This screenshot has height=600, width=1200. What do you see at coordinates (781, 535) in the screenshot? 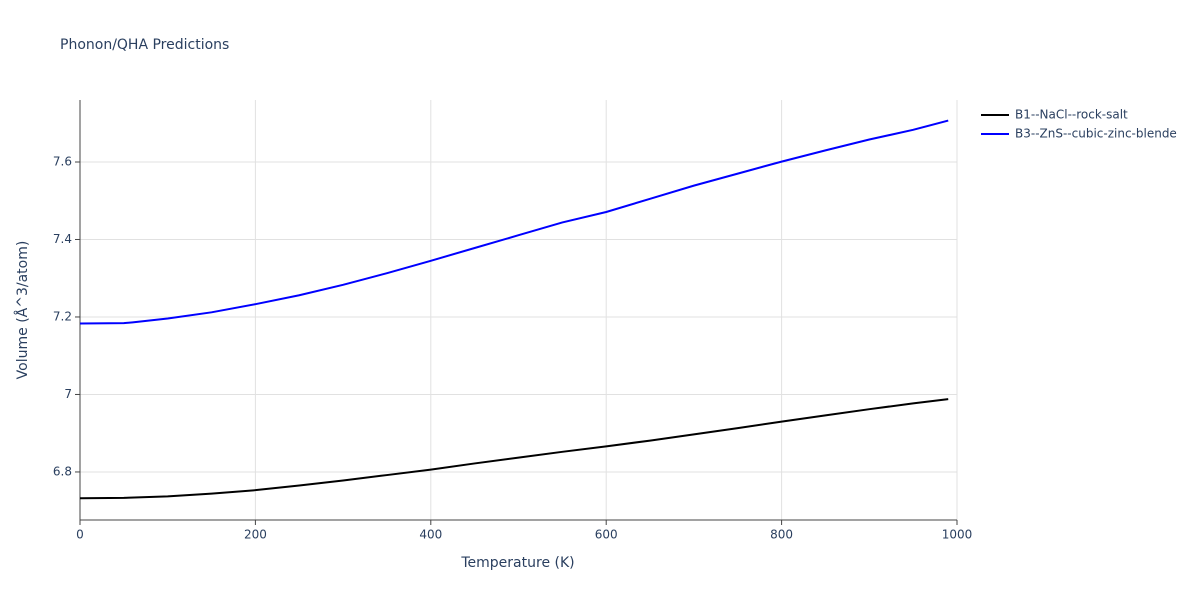
I see `x-tick-label: 800` at bounding box center [781, 535].